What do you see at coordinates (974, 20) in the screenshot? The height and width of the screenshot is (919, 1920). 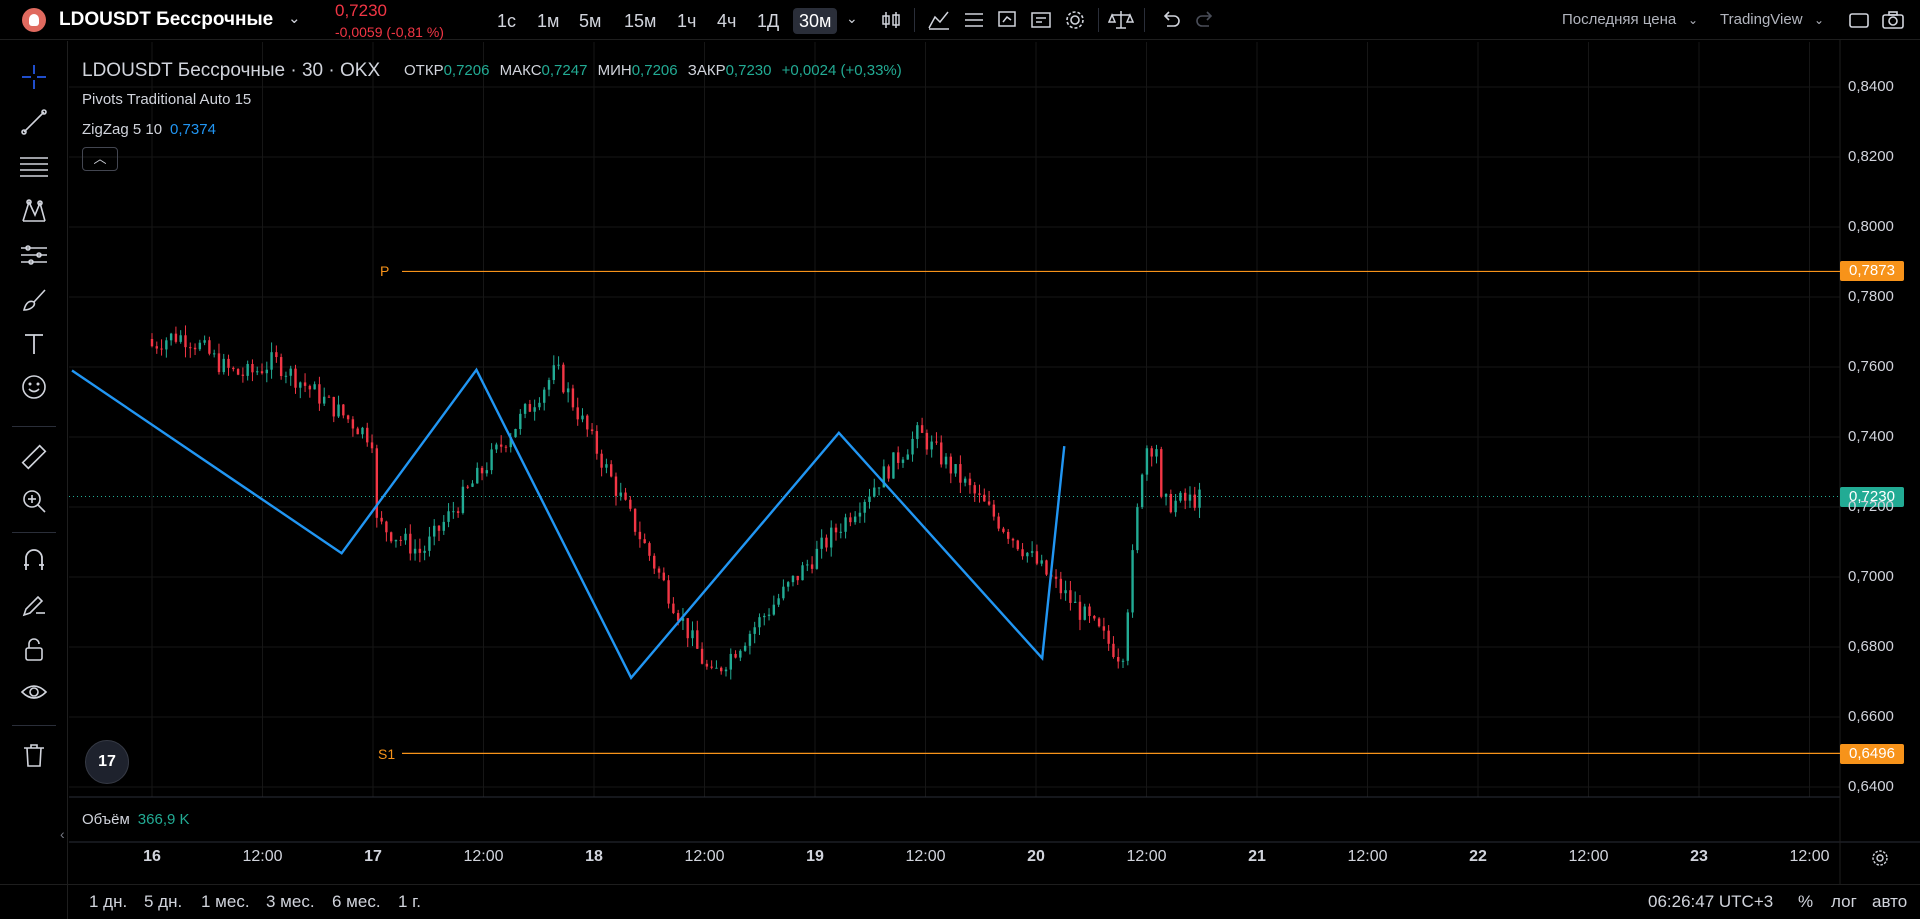 I see `templates-icon` at bounding box center [974, 20].